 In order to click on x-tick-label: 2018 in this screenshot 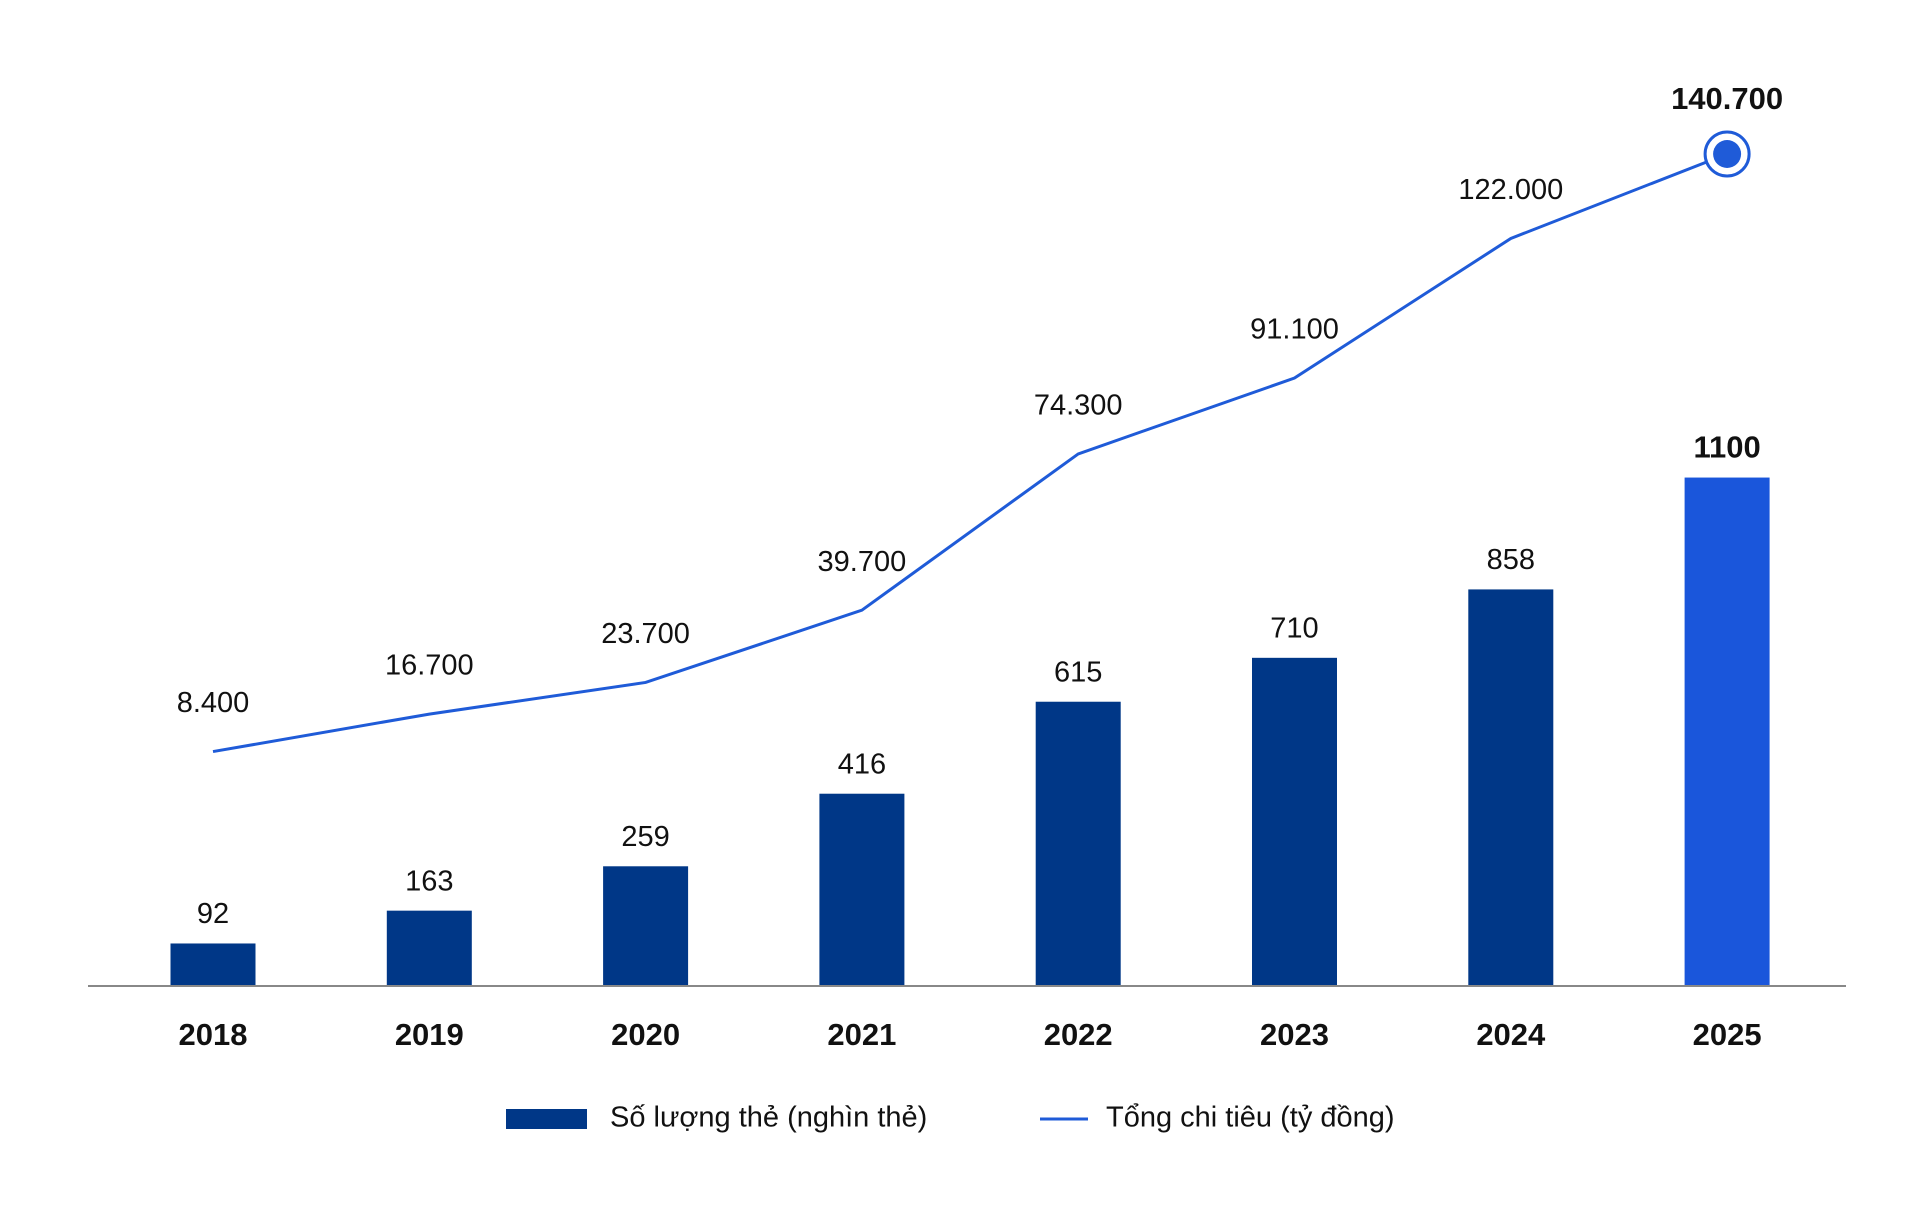, I will do `click(213, 1034)`.